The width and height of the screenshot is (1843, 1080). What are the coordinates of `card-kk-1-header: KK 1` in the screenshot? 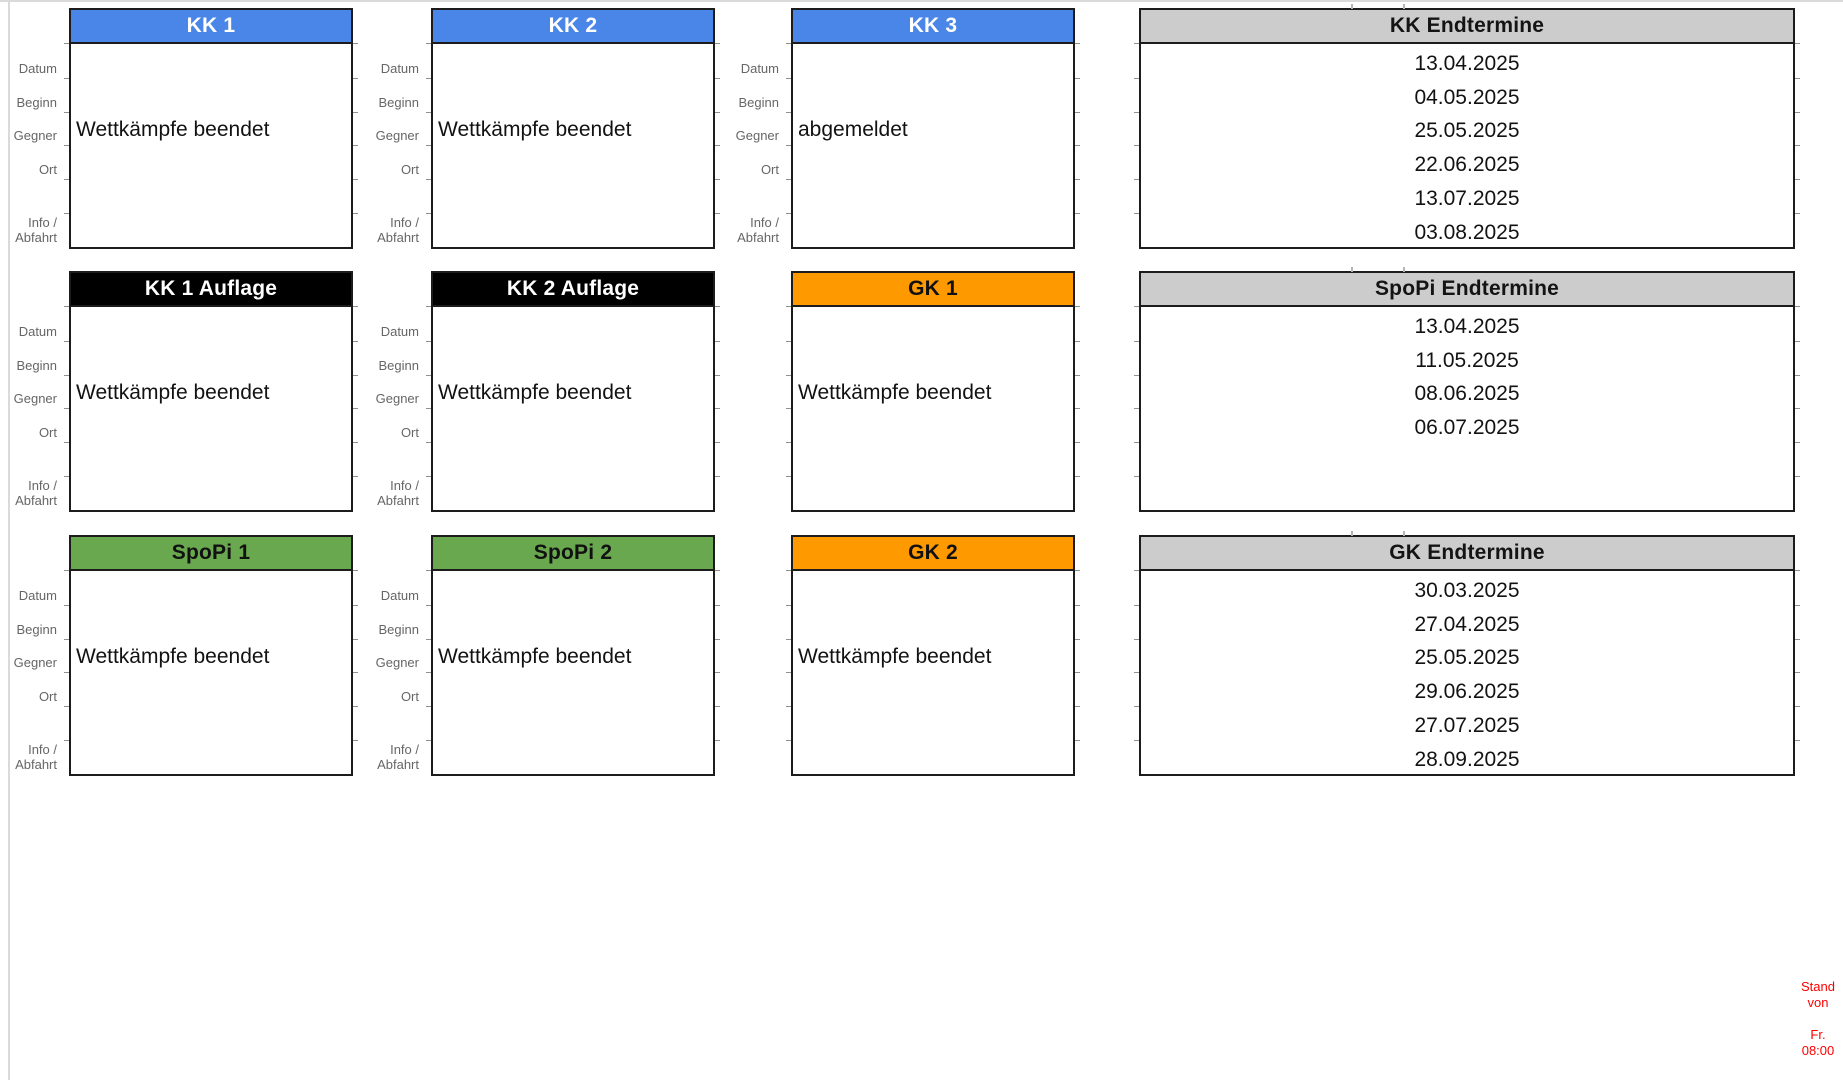 It's located at (211, 27).